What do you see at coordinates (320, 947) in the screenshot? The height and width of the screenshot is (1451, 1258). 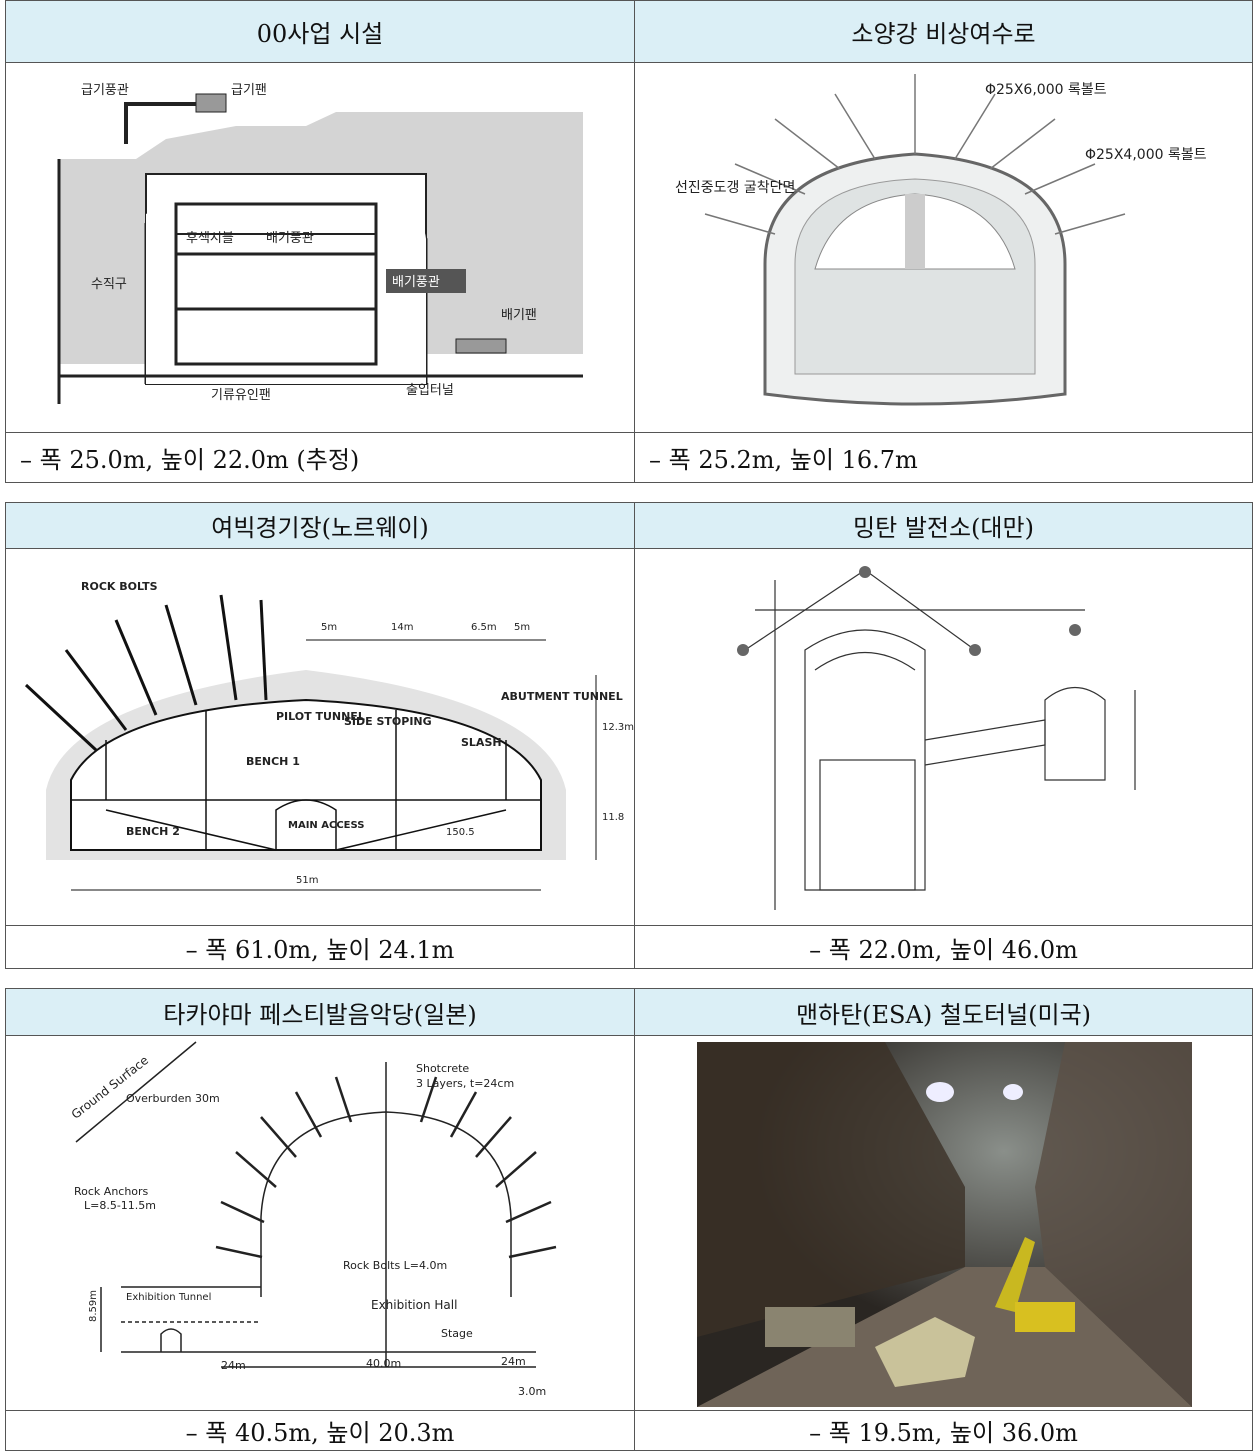 I see `caption-cell: – 폭 61.0m, 높이 24.1m` at bounding box center [320, 947].